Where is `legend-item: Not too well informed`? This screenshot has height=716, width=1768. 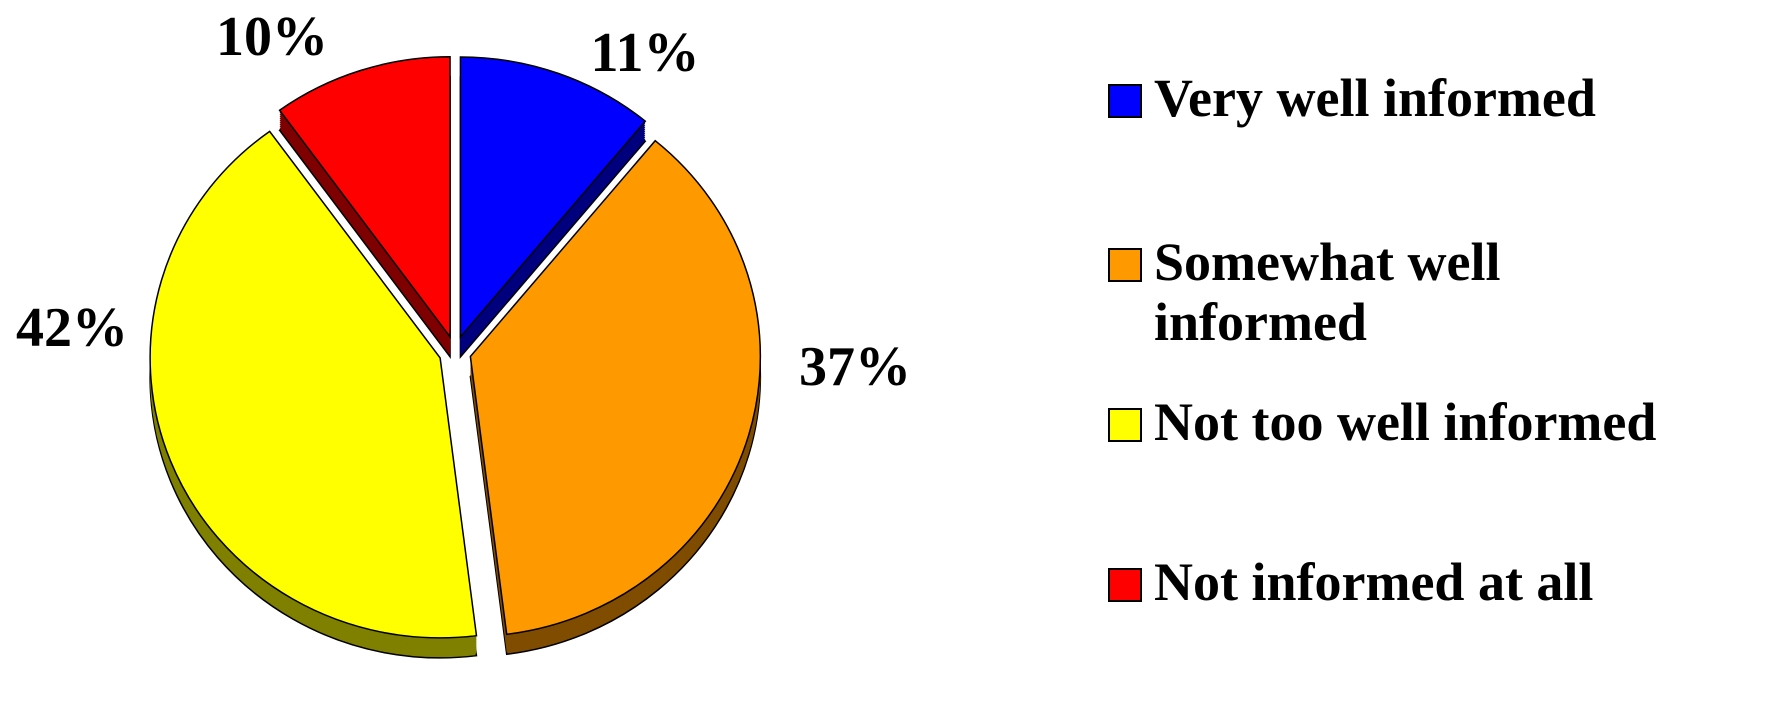
legend-item: Not too well informed is located at coordinates (1391, 422).